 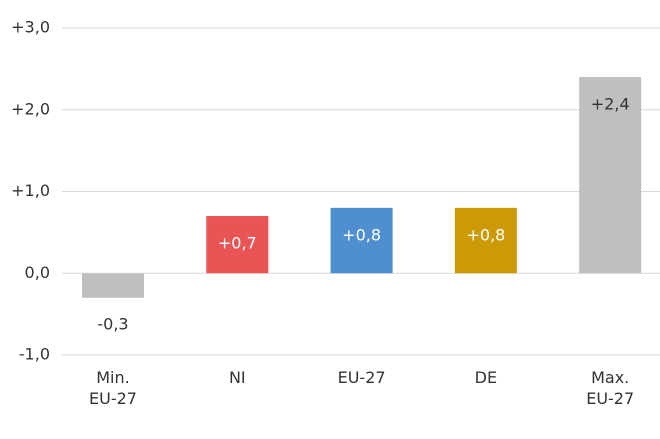 I want to click on x-tick-label: Max. EU-27, so click(x=610, y=388).